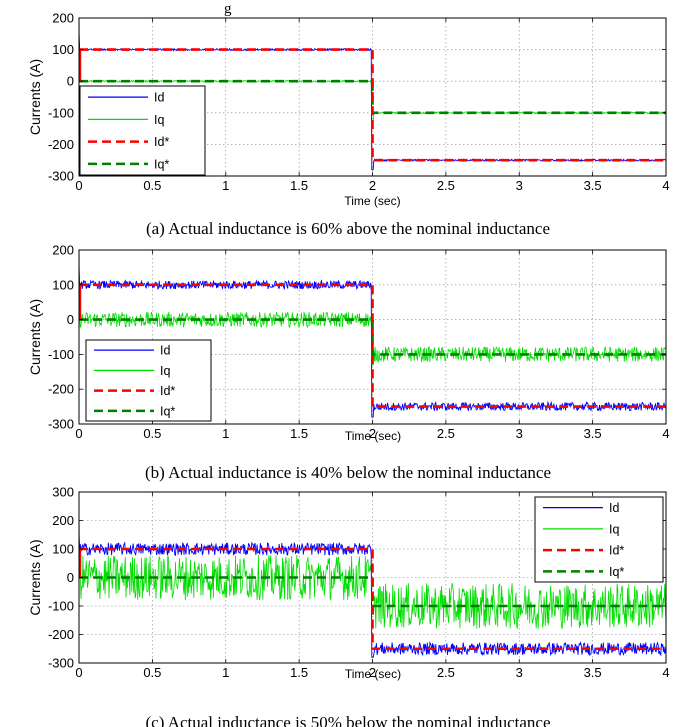 The height and width of the screenshot is (727, 696). What do you see at coordinates (372, 308) in the screenshot?
I see `series-line-iq` at bounding box center [372, 308].